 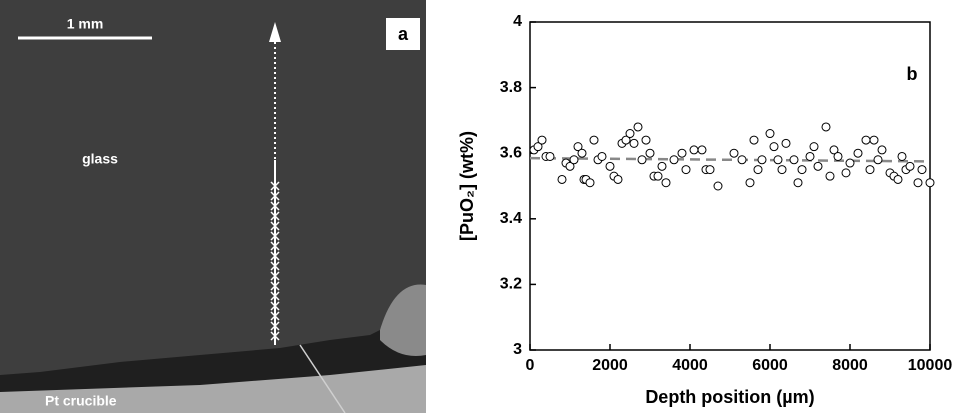 I want to click on y-tick-label: 3.2, so click(x=511, y=284).